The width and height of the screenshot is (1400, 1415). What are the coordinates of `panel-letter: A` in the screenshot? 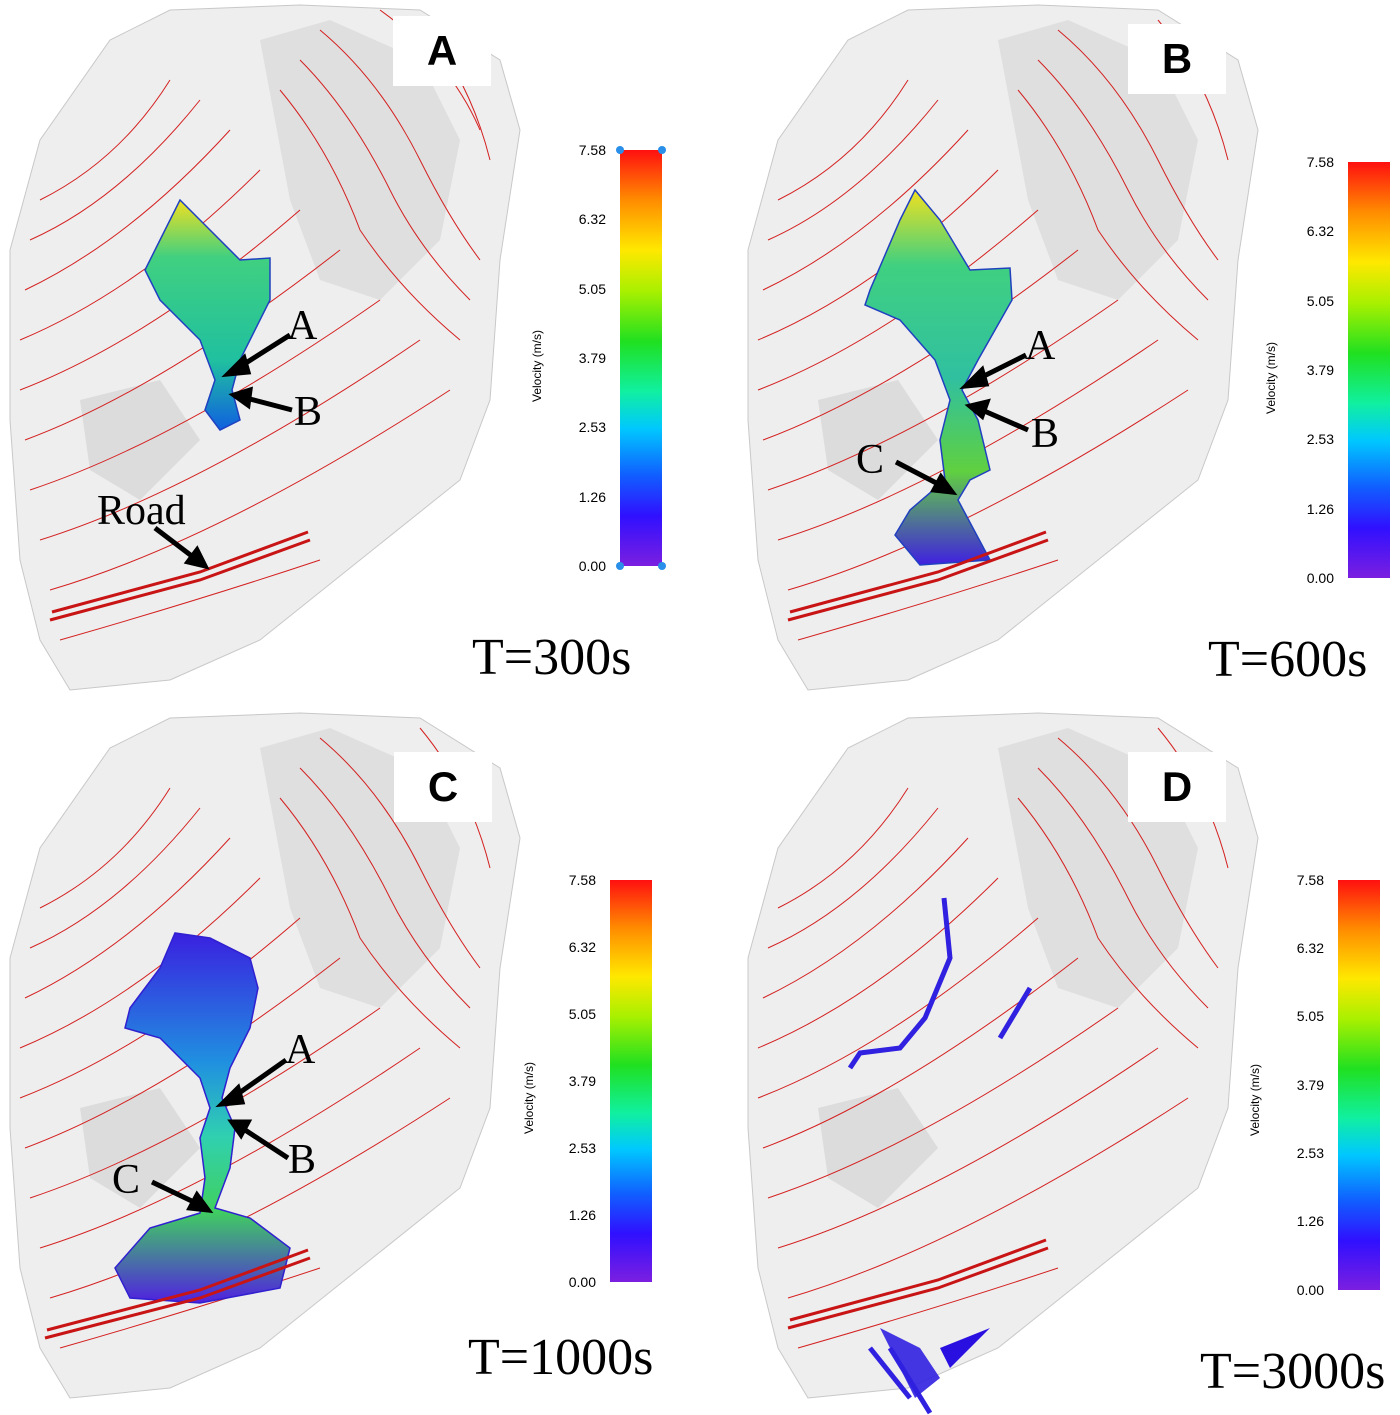 It's located at (442, 51).